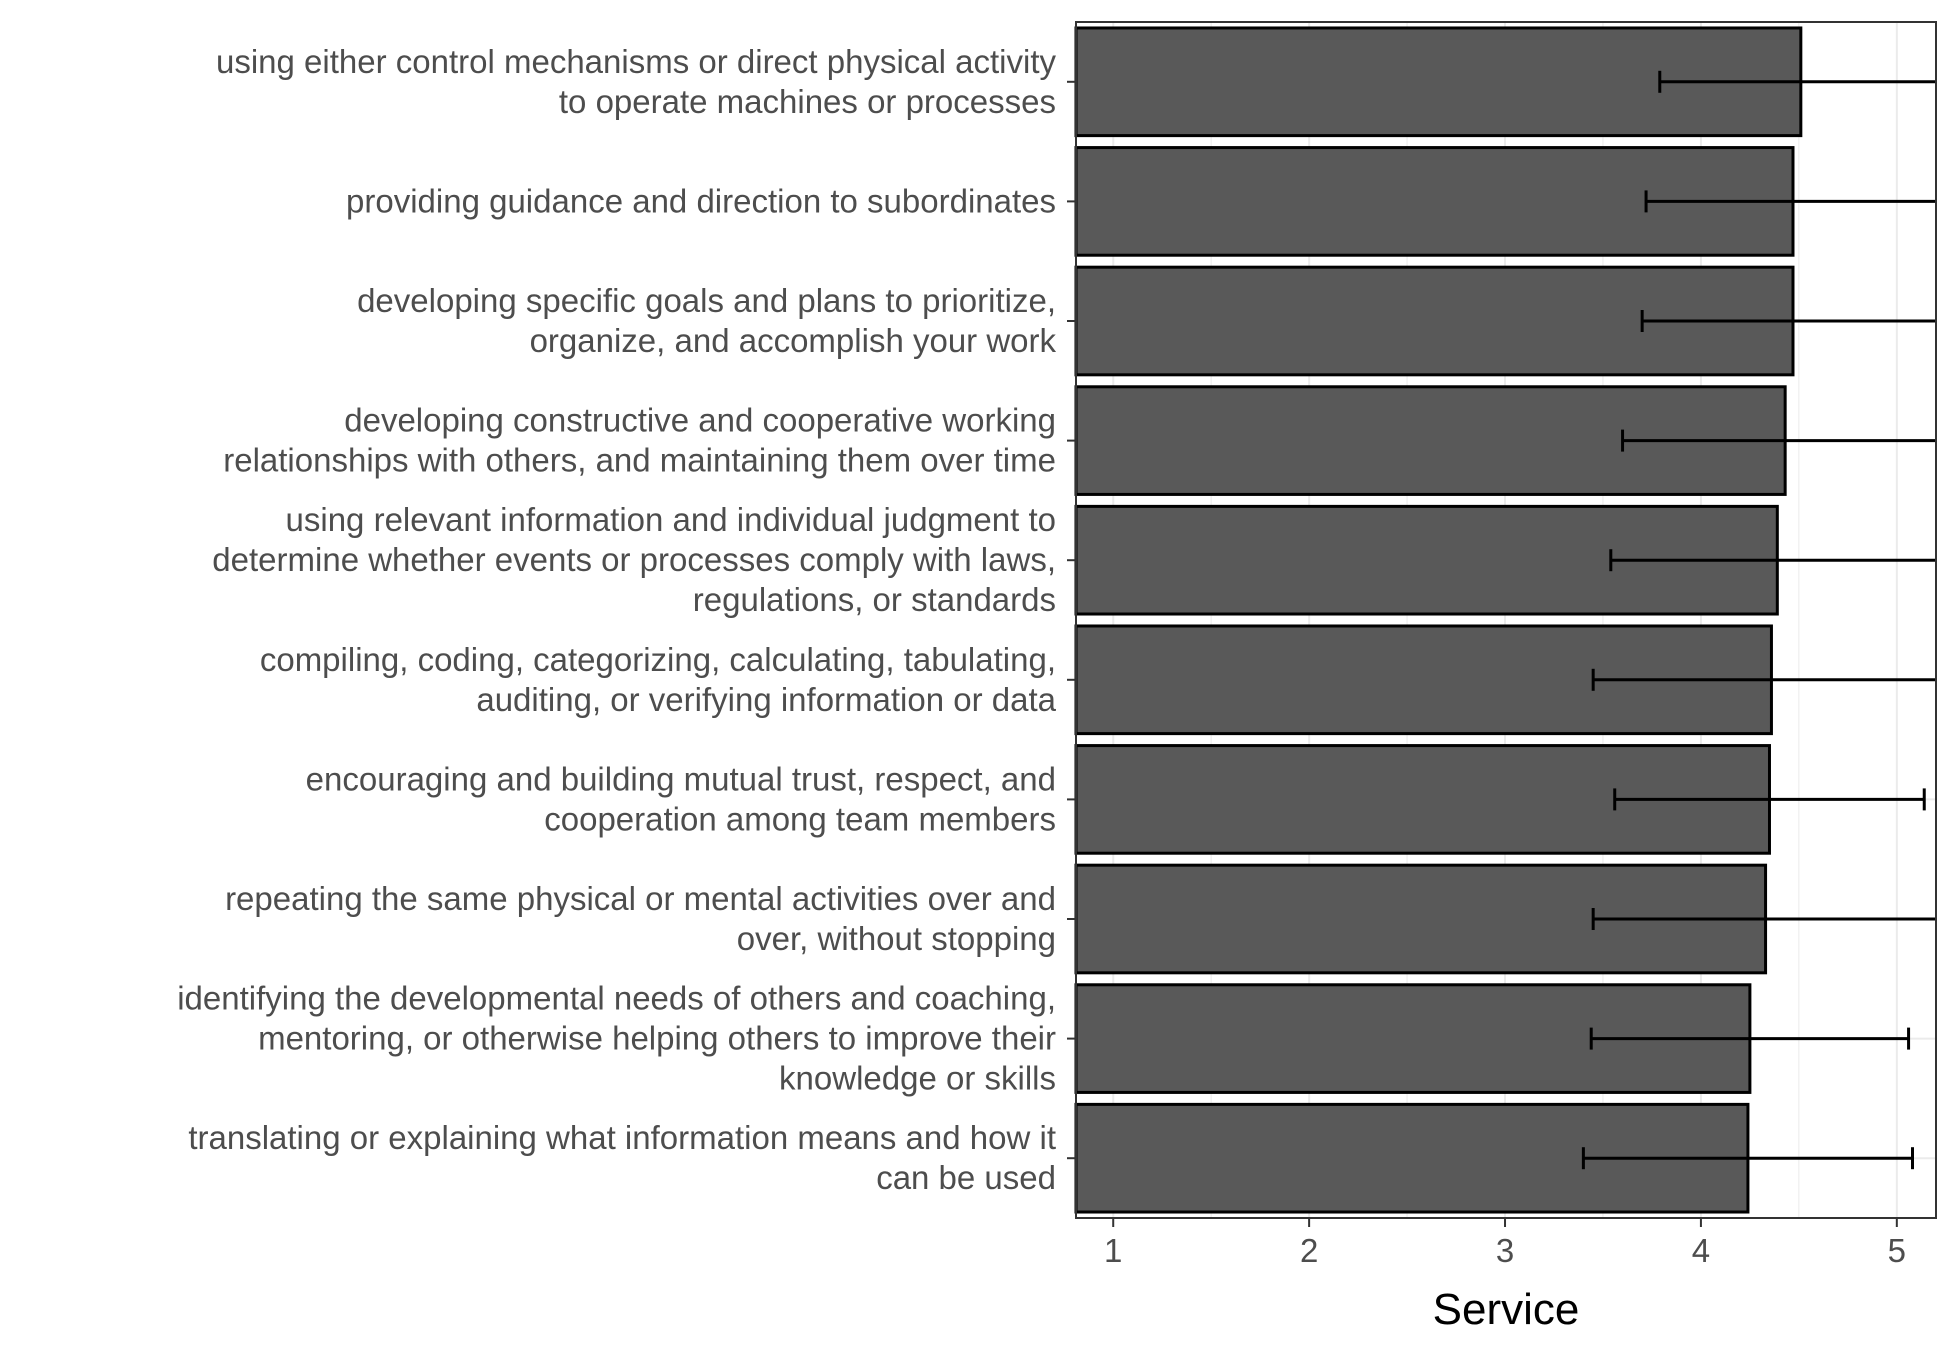  Describe the element at coordinates (1309, 1250) in the screenshot. I see `x-tick-label: 2` at that location.